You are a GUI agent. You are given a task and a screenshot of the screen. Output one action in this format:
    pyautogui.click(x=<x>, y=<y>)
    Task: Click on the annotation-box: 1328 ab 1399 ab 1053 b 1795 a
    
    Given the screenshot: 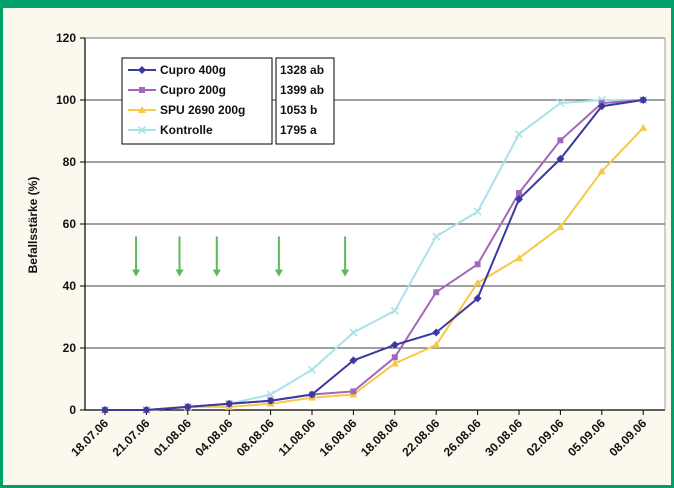 What is the action you would take?
    pyautogui.click(x=305, y=101)
    